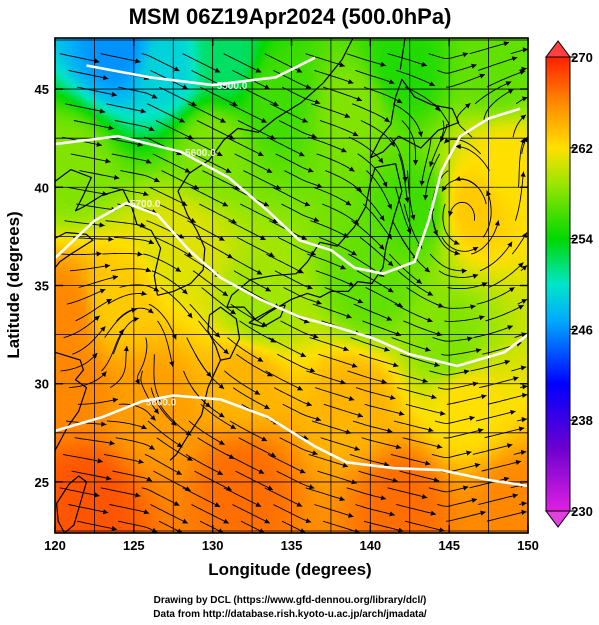 The width and height of the screenshot is (599, 625). What do you see at coordinates (201, 71) in the screenshot?
I see `height-contour` at bounding box center [201, 71].